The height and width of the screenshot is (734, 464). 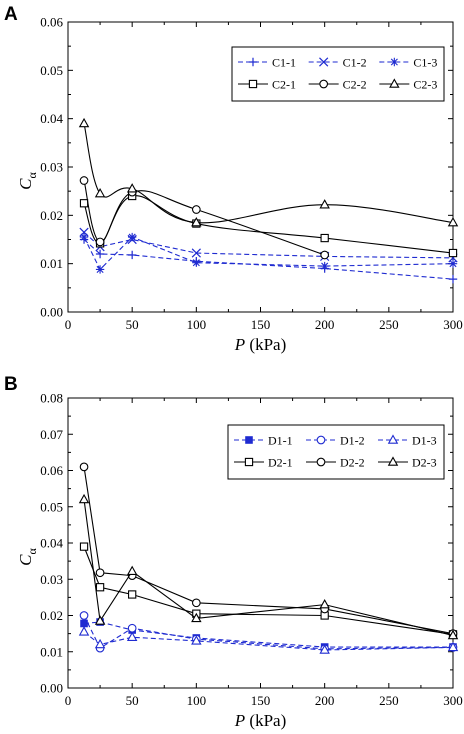 What do you see at coordinates (51, 434) in the screenshot?
I see `y-tick-label: 0.07` at bounding box center [51, 434].